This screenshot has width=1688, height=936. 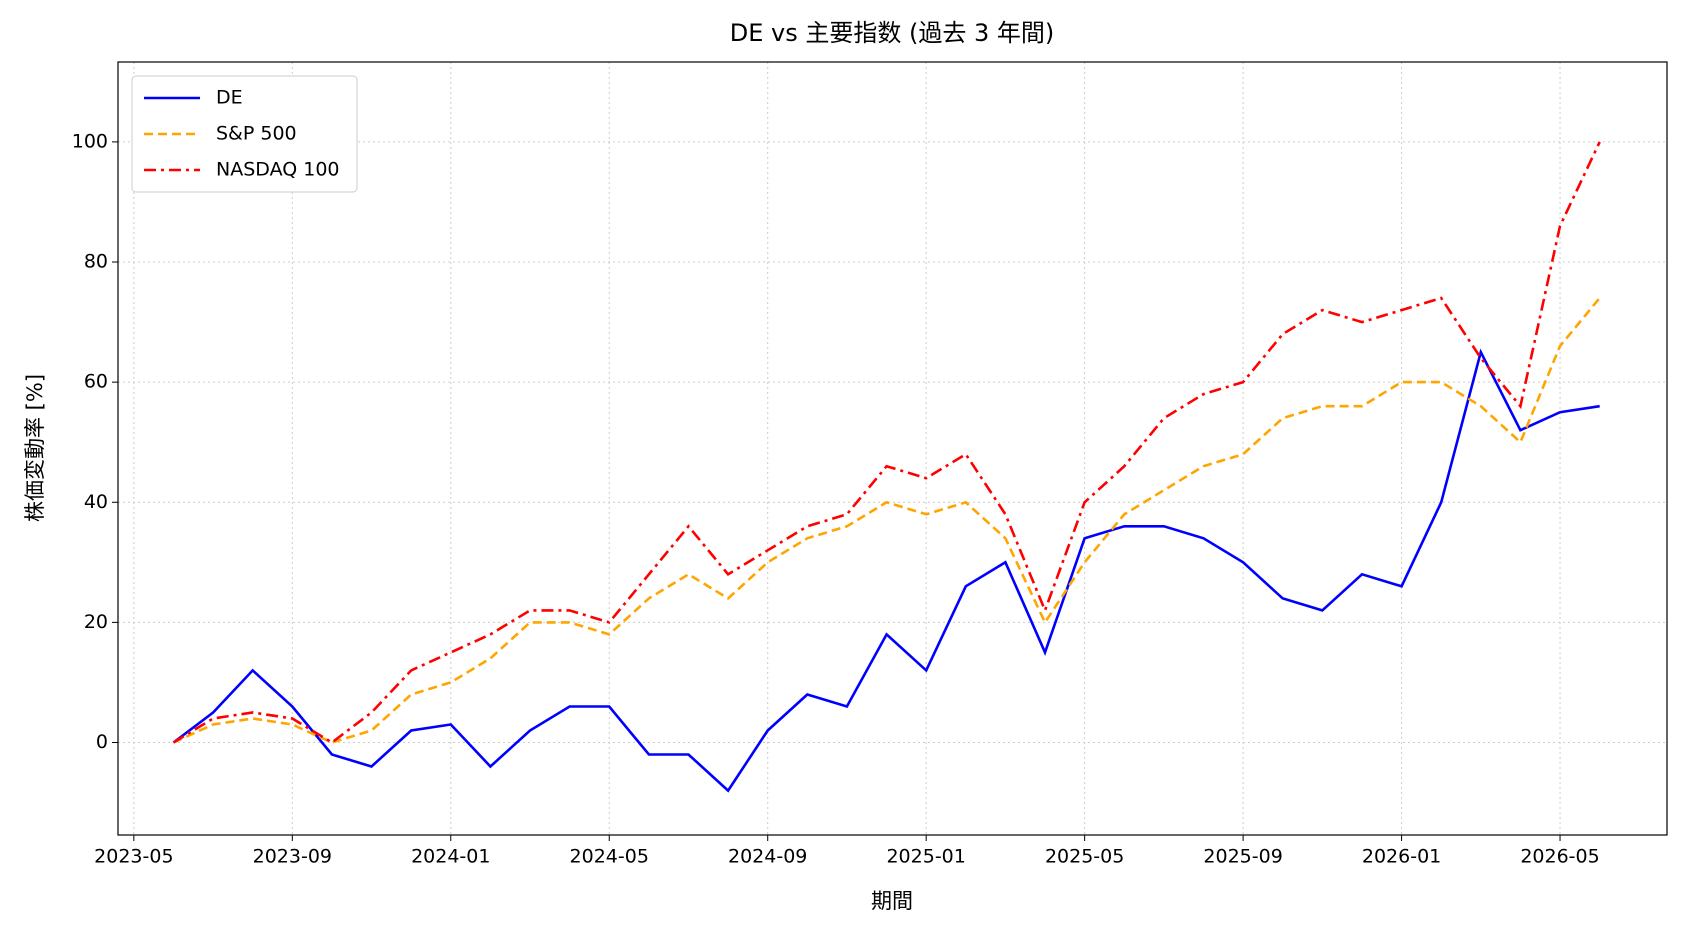 I want to click on y-tick-label: 80, so click(x=96, y=262).